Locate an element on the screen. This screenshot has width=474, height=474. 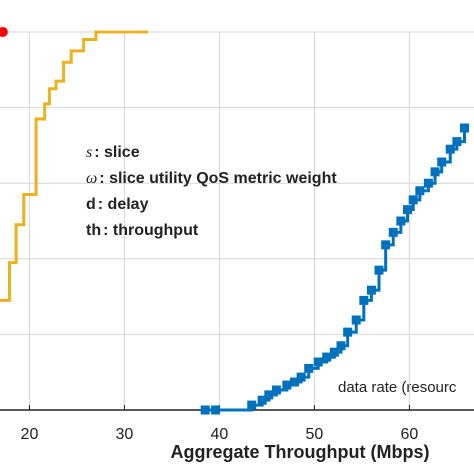
annotation: d: delay is located at coordinates (117, 204).